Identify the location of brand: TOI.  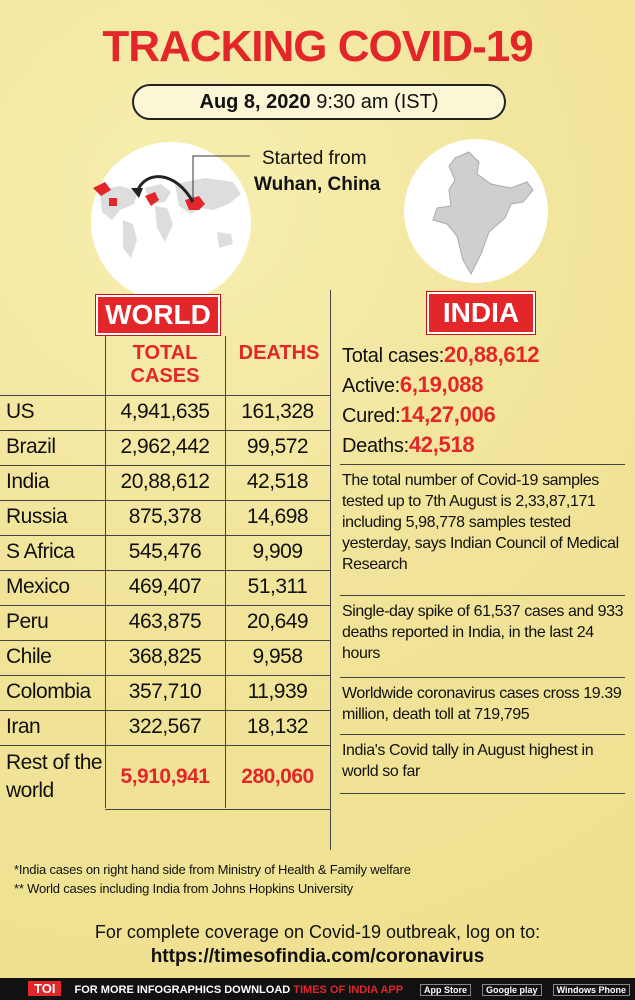
(45, 988).